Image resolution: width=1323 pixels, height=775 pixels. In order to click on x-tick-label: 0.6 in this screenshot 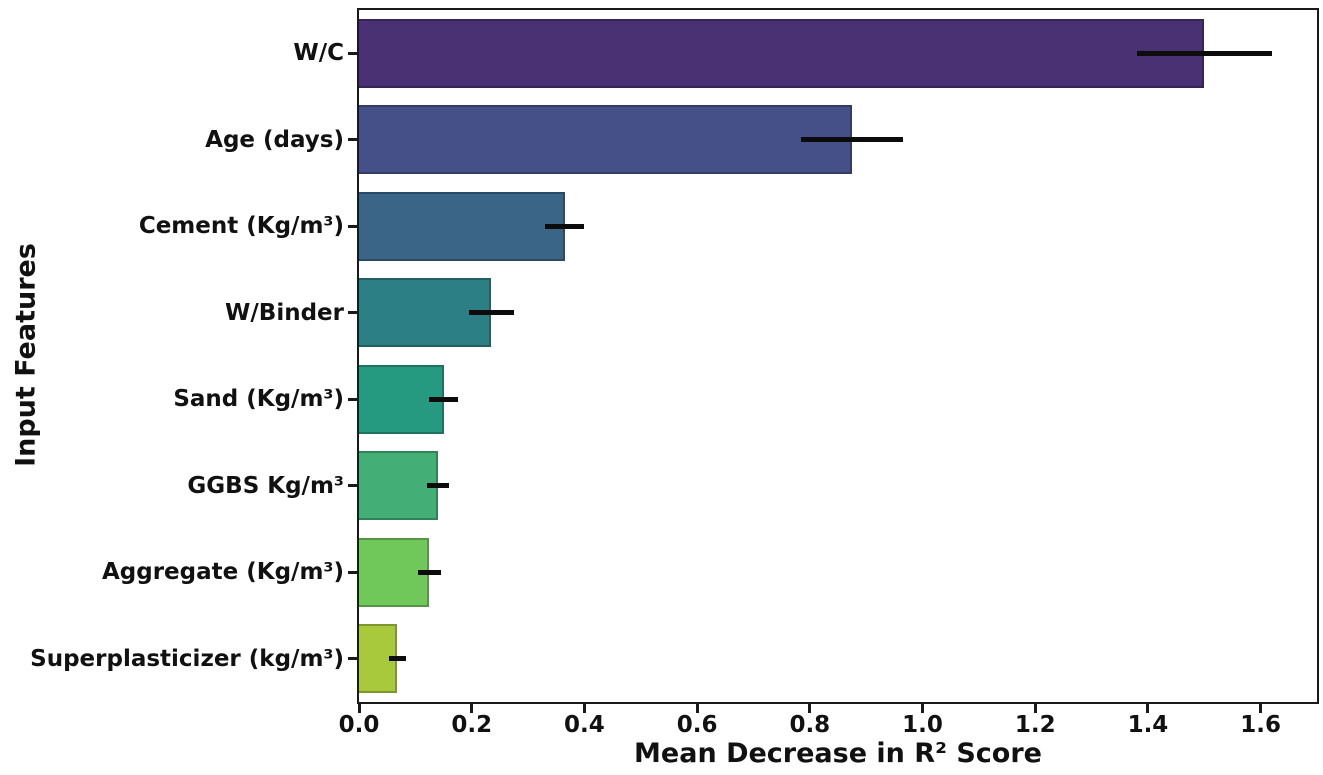, I will do `click(697, 725)`.